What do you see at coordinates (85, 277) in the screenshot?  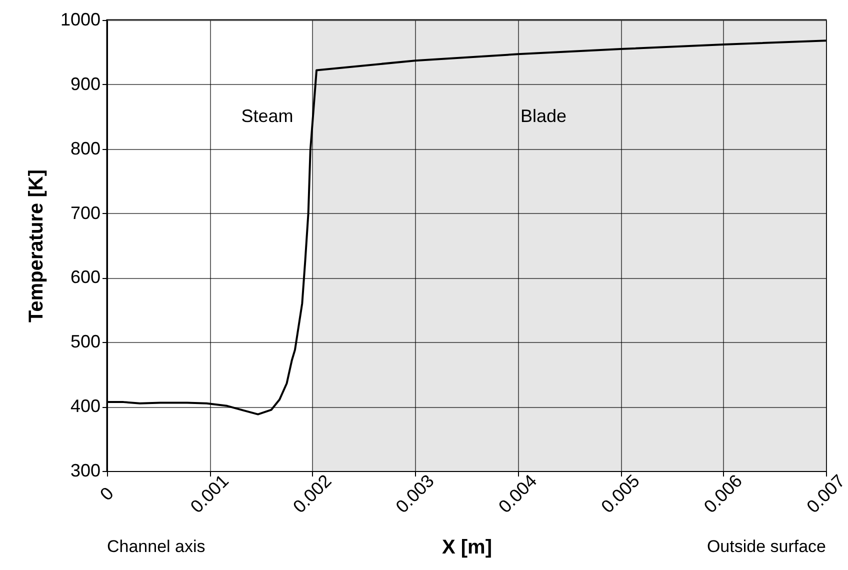 I see `y-tick-label: 600` at bounding box center [85, 277].